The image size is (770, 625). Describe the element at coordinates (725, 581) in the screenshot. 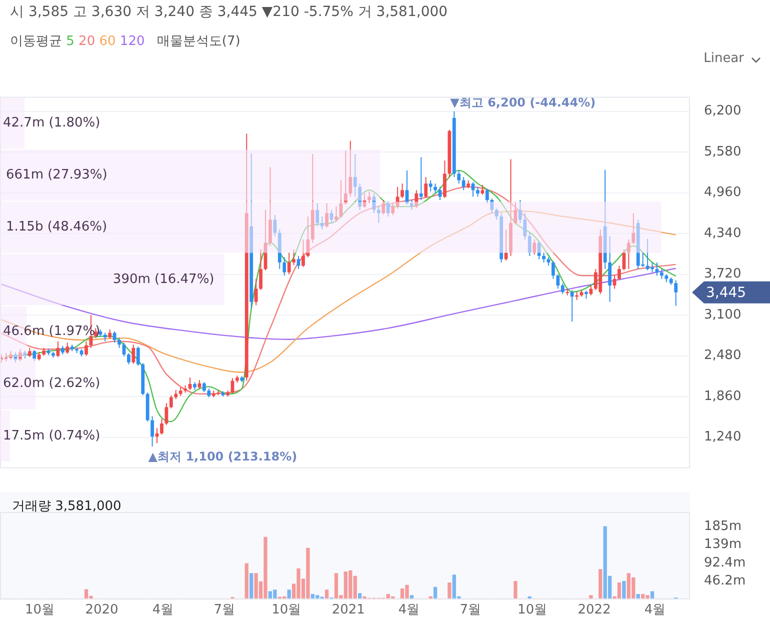

I see `y-tick-label: 46.2m` at that location.